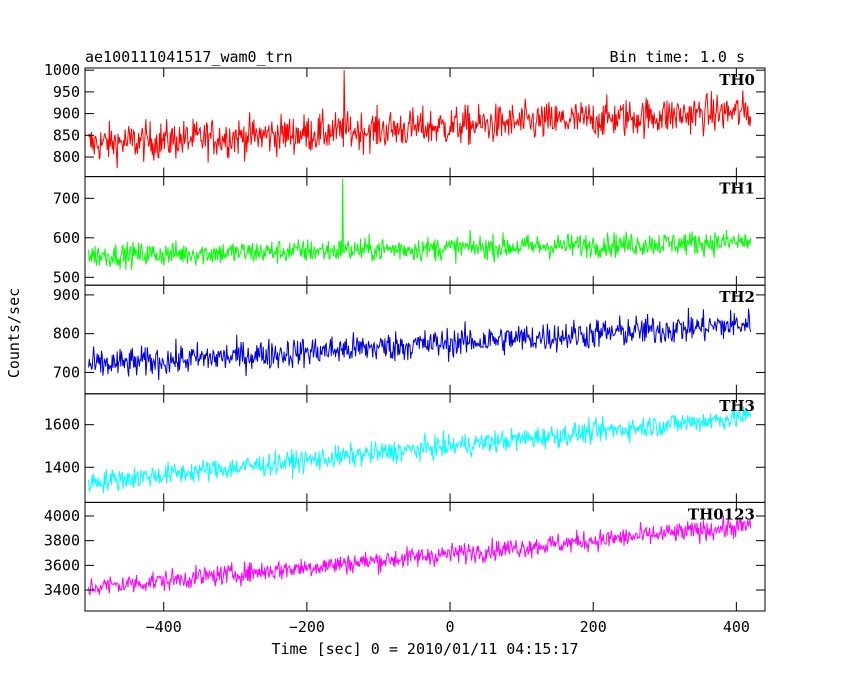 The image size is (850, 680). What do you see at coordinates (62, 565) in the screenshot?
I see `y-tick-label: 3600` at bounding box center [62, 565].